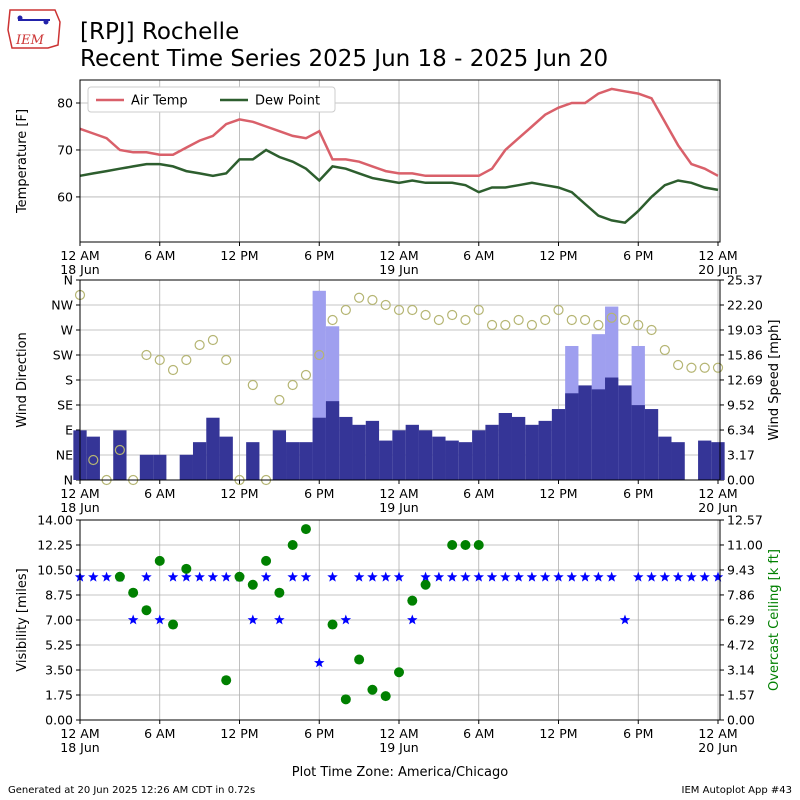 This screenshot has height=800, width=800. Describe the element at coordinates (64, 455) in the screenshot. I see `y-tick-label: NE` at that location.